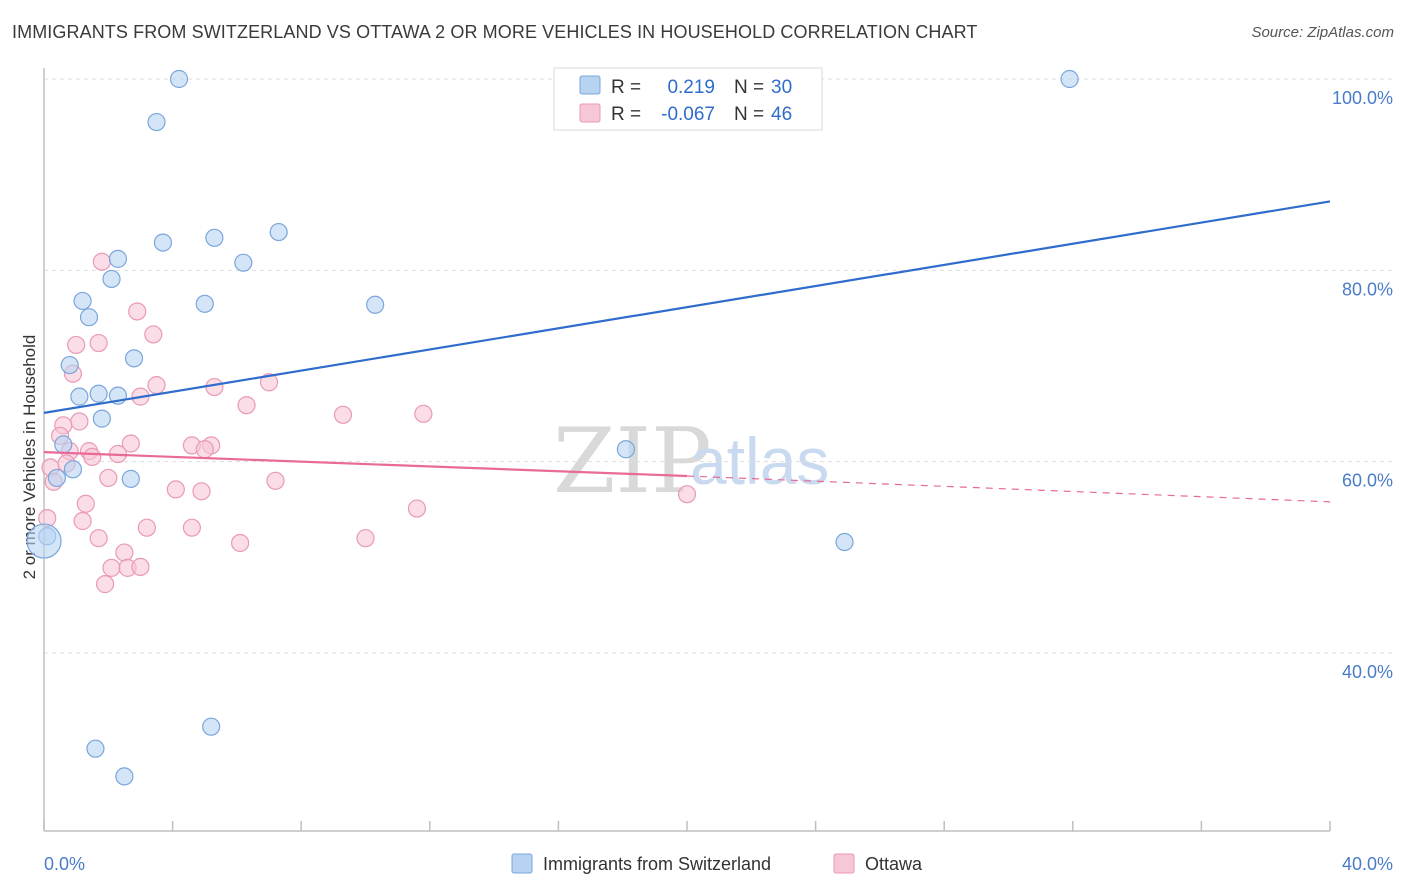 The width and height of the screenshot is (1406, 892). I want to click on correlation-legend: R = 0.219 N = 30 R = -0.067 N = 46, so click(688, 99).